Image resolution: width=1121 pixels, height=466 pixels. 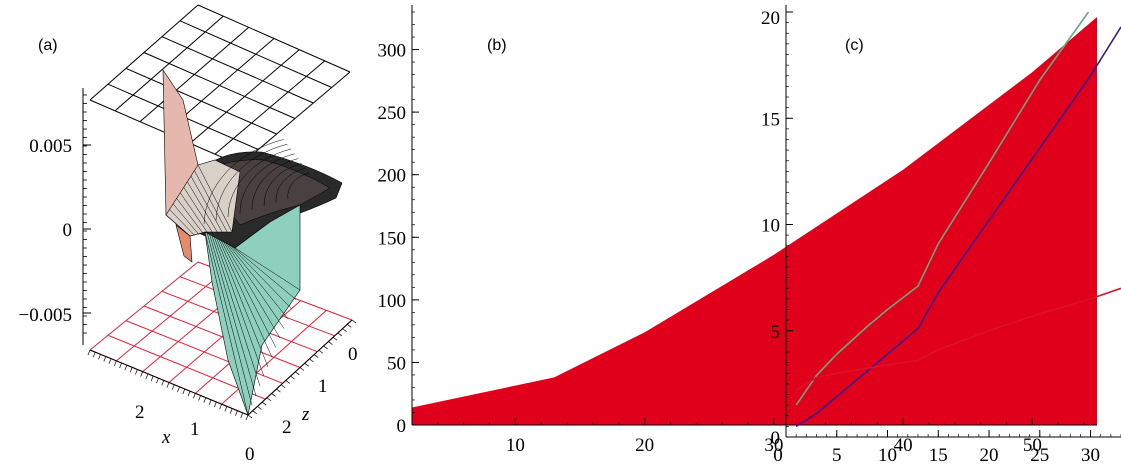 What do you see at coordinates (776, 332) in the screenshot?
I see `y-tick-label: 5` at bounding box center [776, 332].